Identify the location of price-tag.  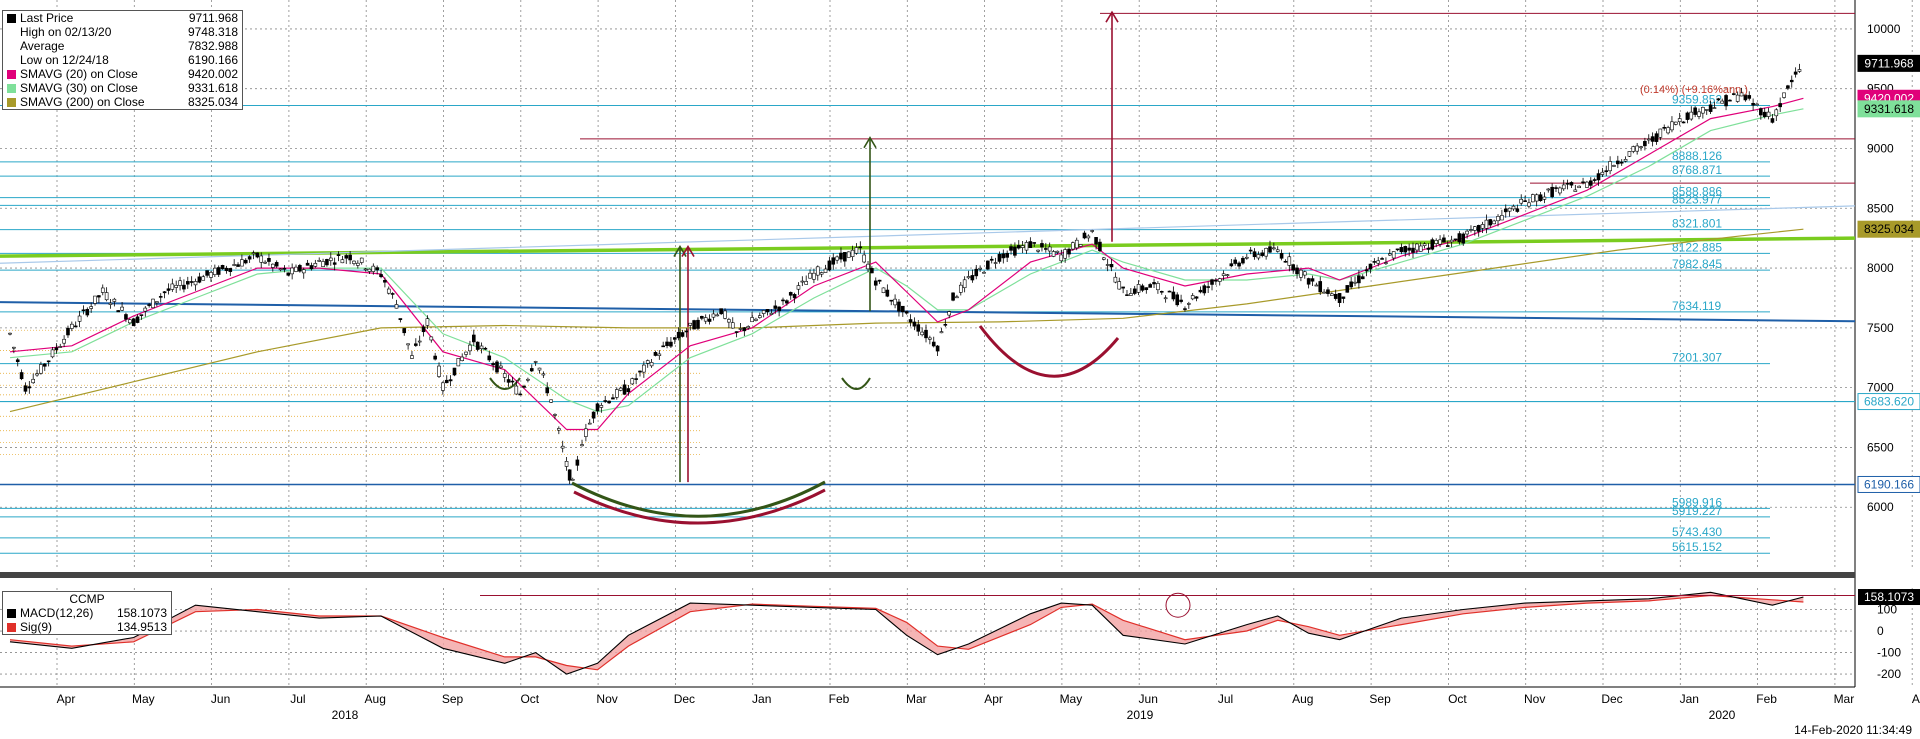
(1888, 109).